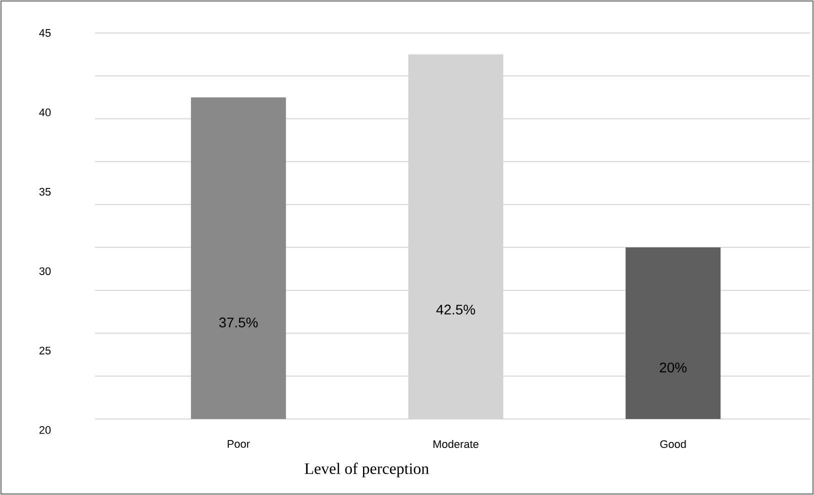 This screenshot has width=814, height=495. Describe the element at coordinates (45, 430) in the screenshot. I see `text: 20` at that location.